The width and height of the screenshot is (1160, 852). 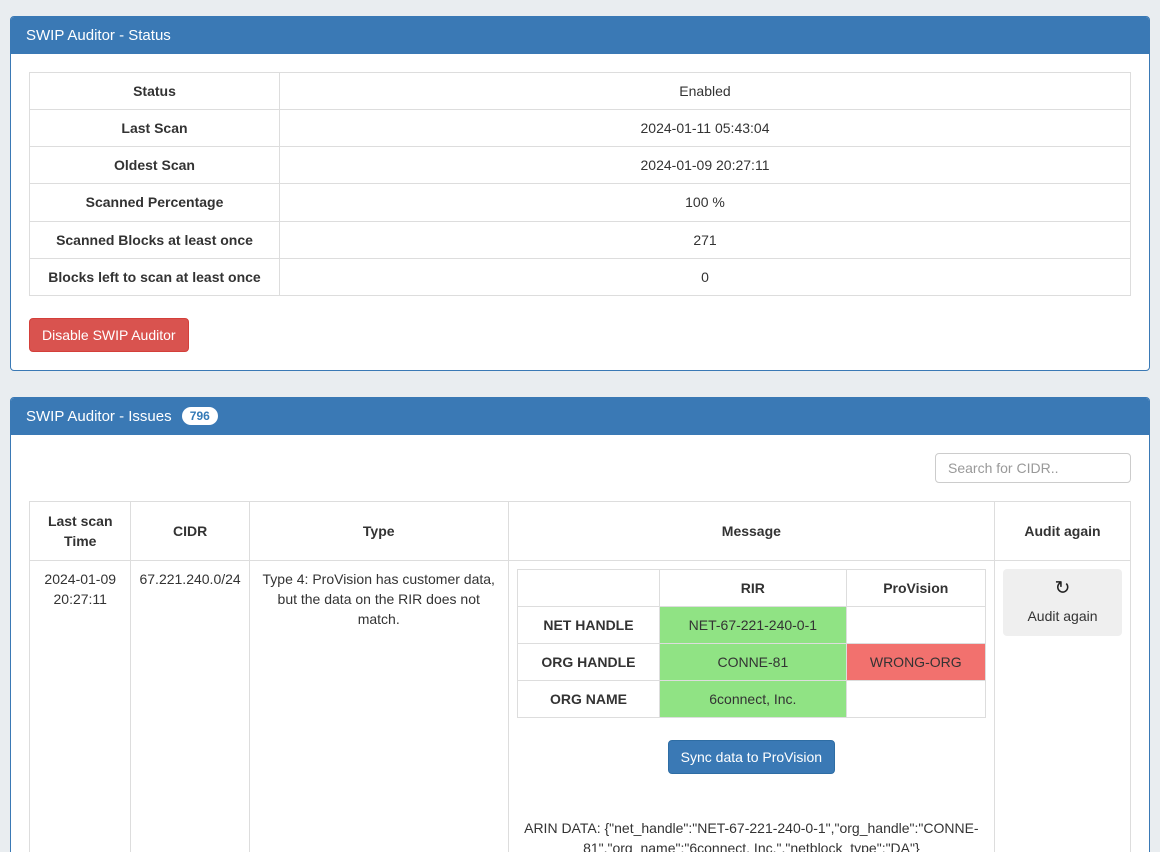 I want to click on status-row-value: Enabled, so click(x=705, y=91).